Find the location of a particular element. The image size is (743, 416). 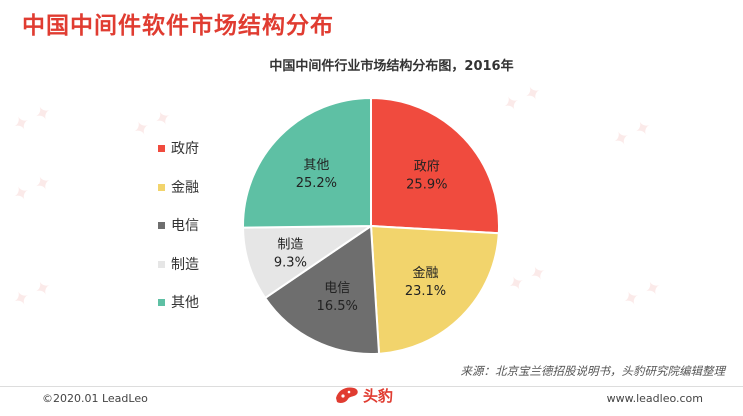

page-title: 中国中间件软件市场结构分布 is located at coordinates (178, 26).